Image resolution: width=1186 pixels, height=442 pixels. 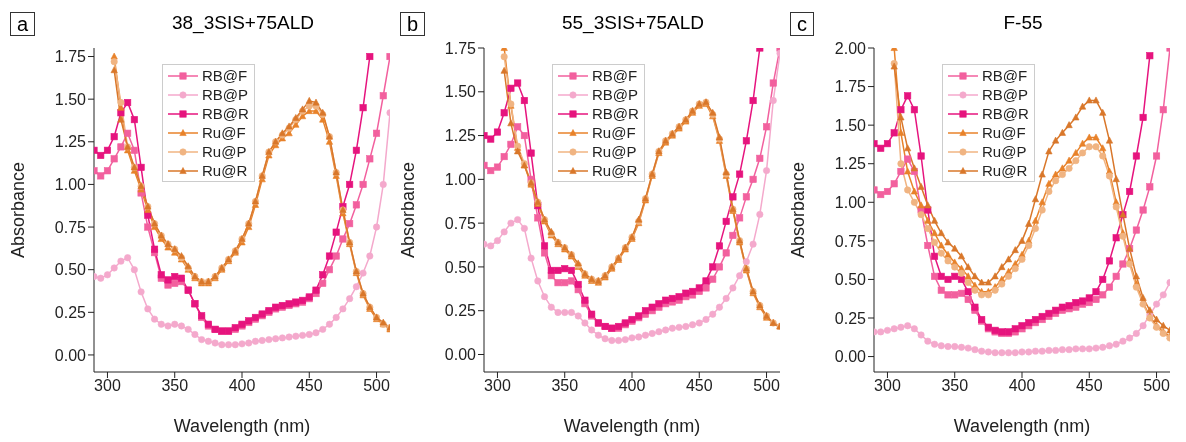 I want to click on chart-title: 38_3SIS+75ALD, so click(x=243, y=22).